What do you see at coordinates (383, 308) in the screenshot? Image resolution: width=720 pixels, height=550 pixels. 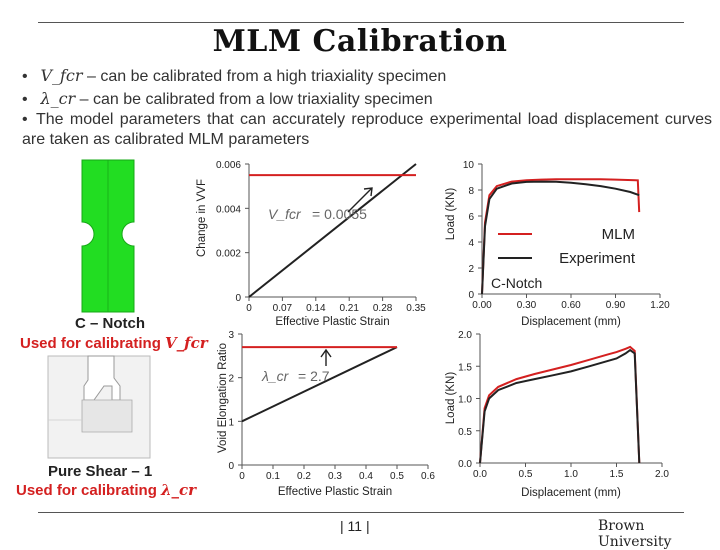 I see `vvf-x-tick-label: 0.28` at bounding box center [383, 308].